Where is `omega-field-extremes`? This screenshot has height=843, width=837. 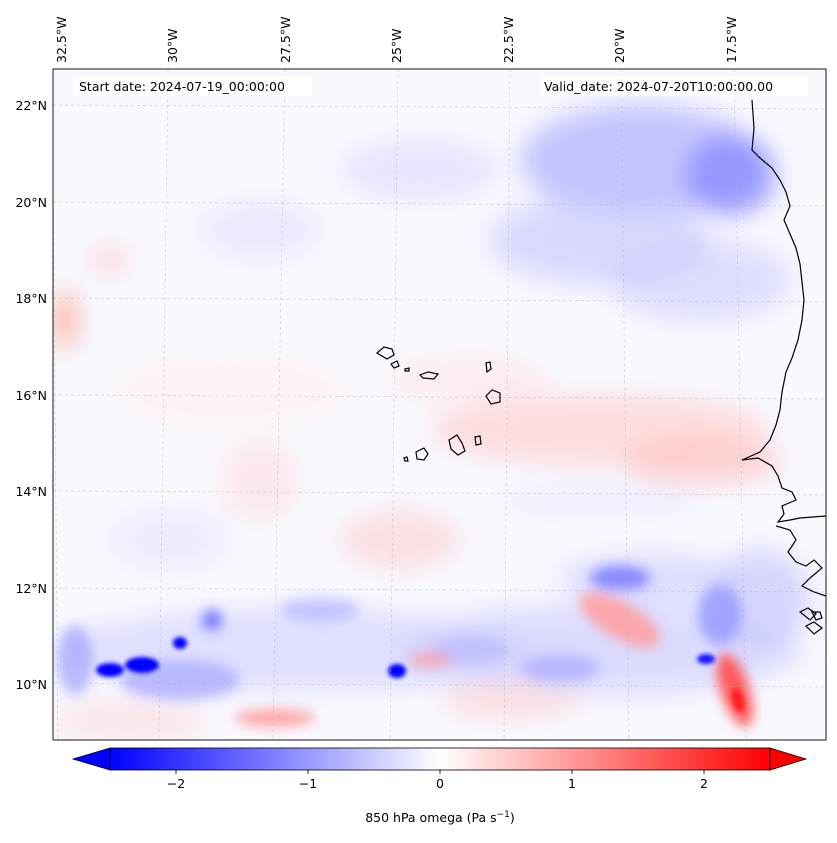 omega-field-extremes is located at coordinates (420, 674).